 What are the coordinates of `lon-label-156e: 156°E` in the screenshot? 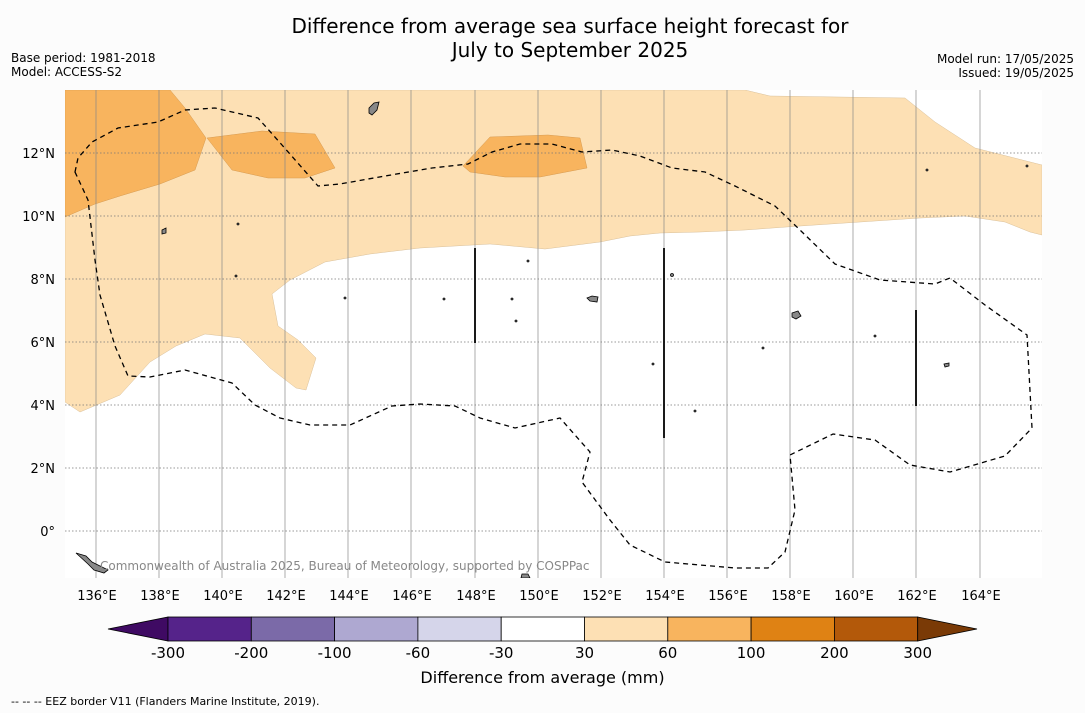 It's located at (728, 596).